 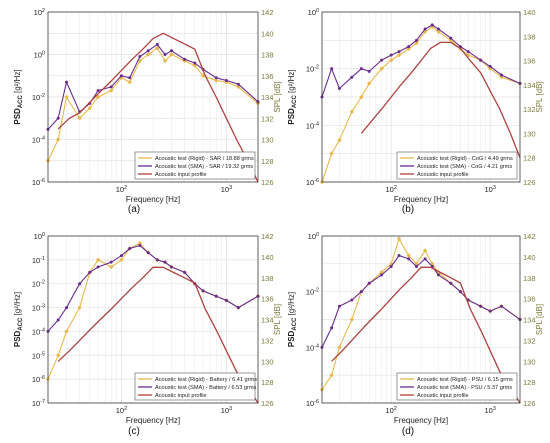 I want to click on series-line, so click(x=158, y=335).